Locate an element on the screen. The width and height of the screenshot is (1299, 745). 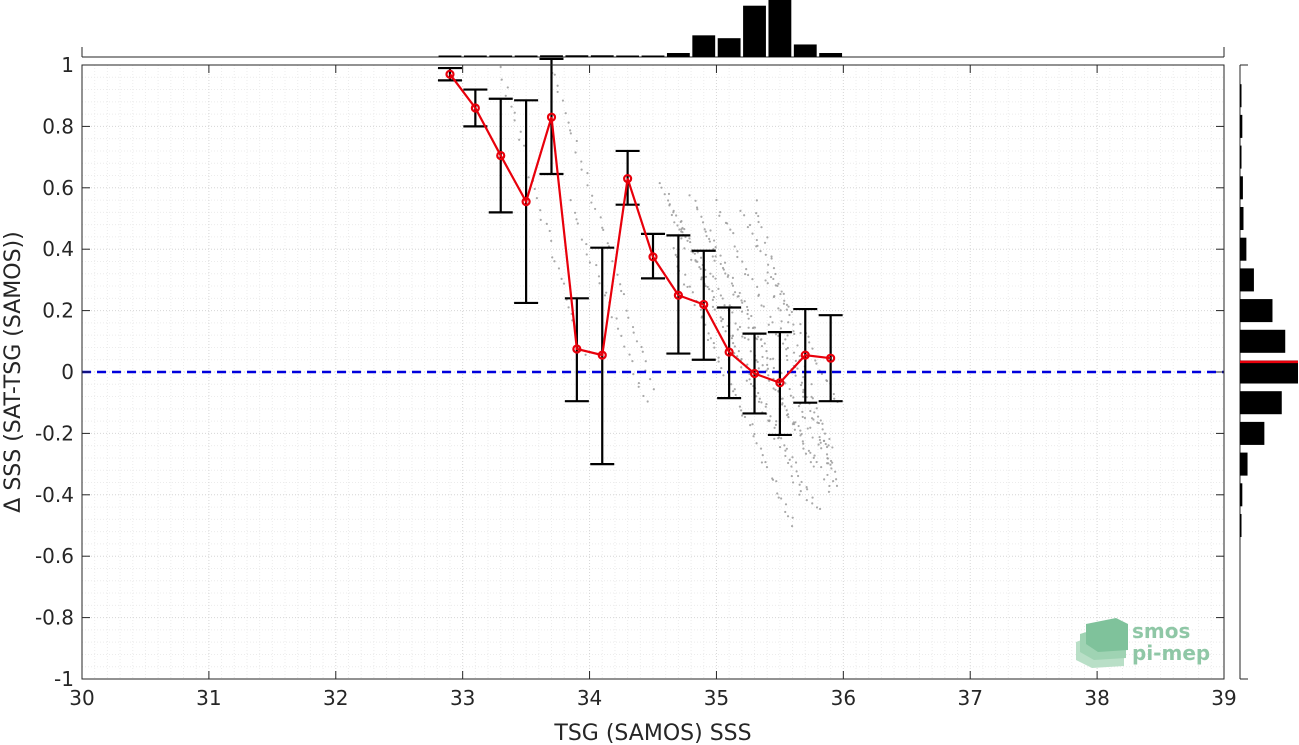
mean-series-line is located at coordinates (640, 229).